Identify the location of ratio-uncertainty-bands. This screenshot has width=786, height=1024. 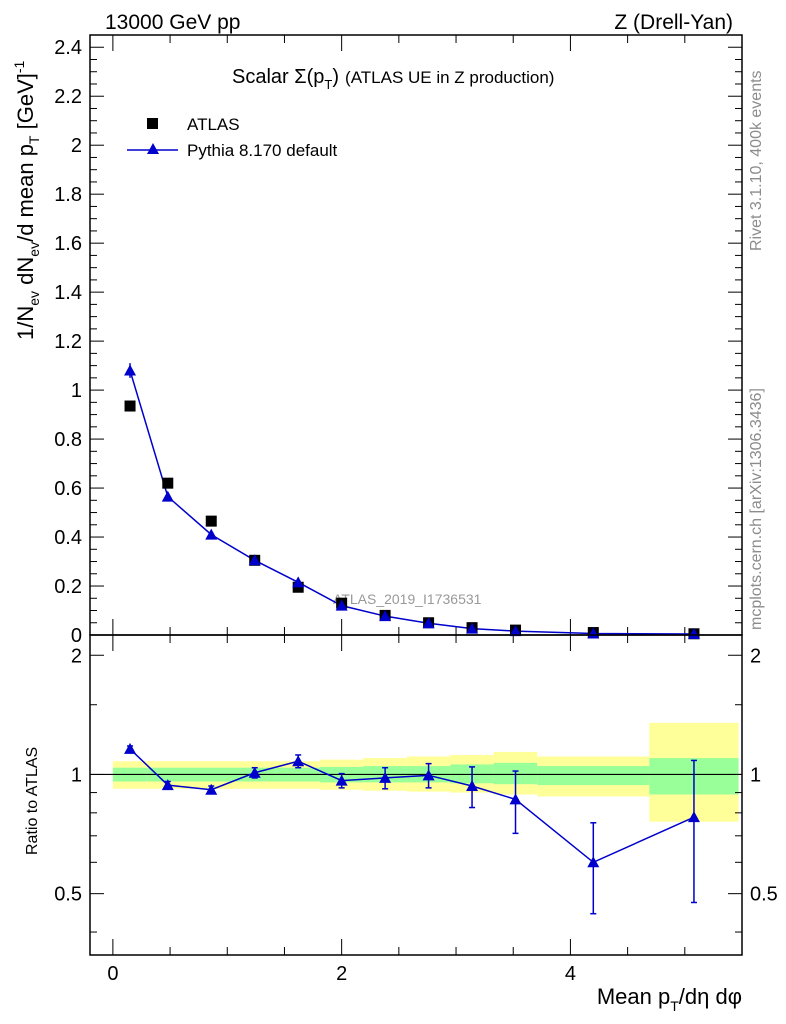
(425, 772).